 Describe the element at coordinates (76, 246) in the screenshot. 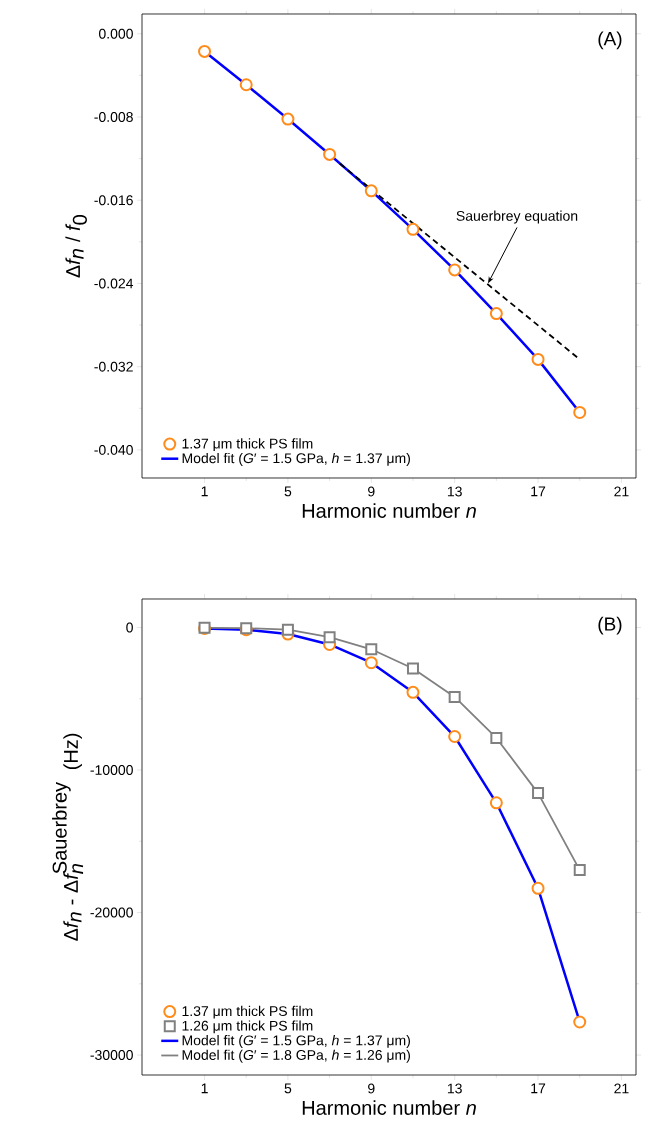

I see `y-axis-title: $\mbox{Δ}\textit{f}_{\textit{n}}\mbox{ / }\textit{f}_{\mbox{0}}$` at that location.